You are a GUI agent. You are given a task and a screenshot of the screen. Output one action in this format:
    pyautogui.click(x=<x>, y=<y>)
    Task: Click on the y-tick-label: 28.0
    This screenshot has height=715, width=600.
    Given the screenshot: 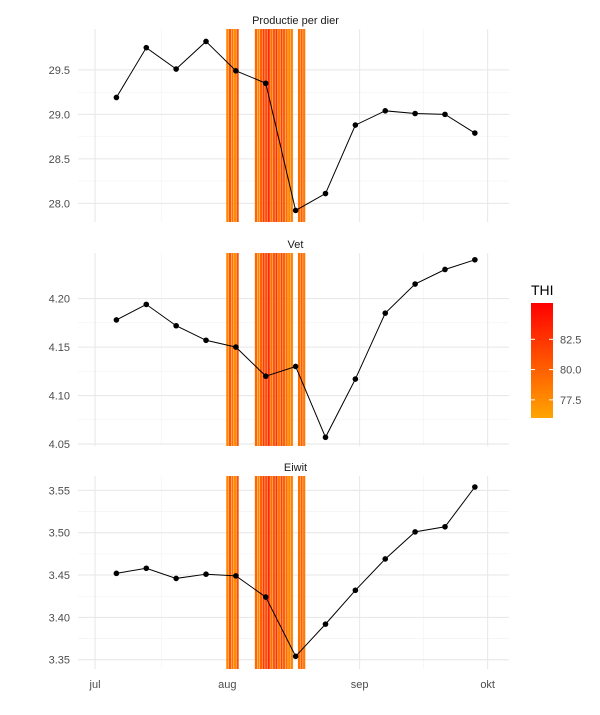 What is the action you would take?
    pyautogui.click(x=59, y=204)
    